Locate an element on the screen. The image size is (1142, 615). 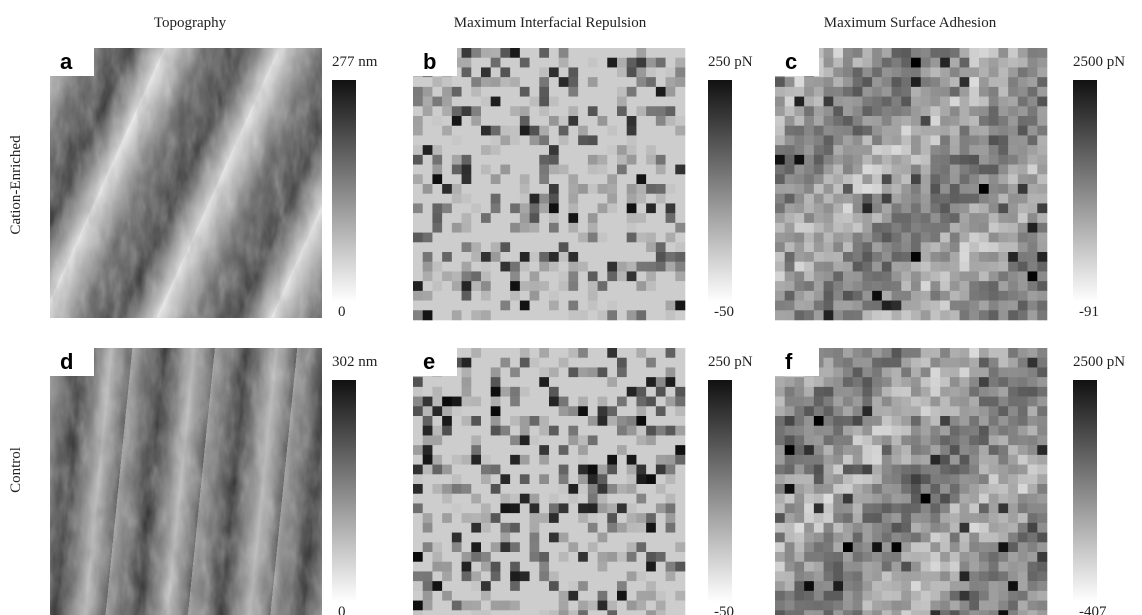
scale-max-label: 2500 pN is located at coordinates (1099, 62).